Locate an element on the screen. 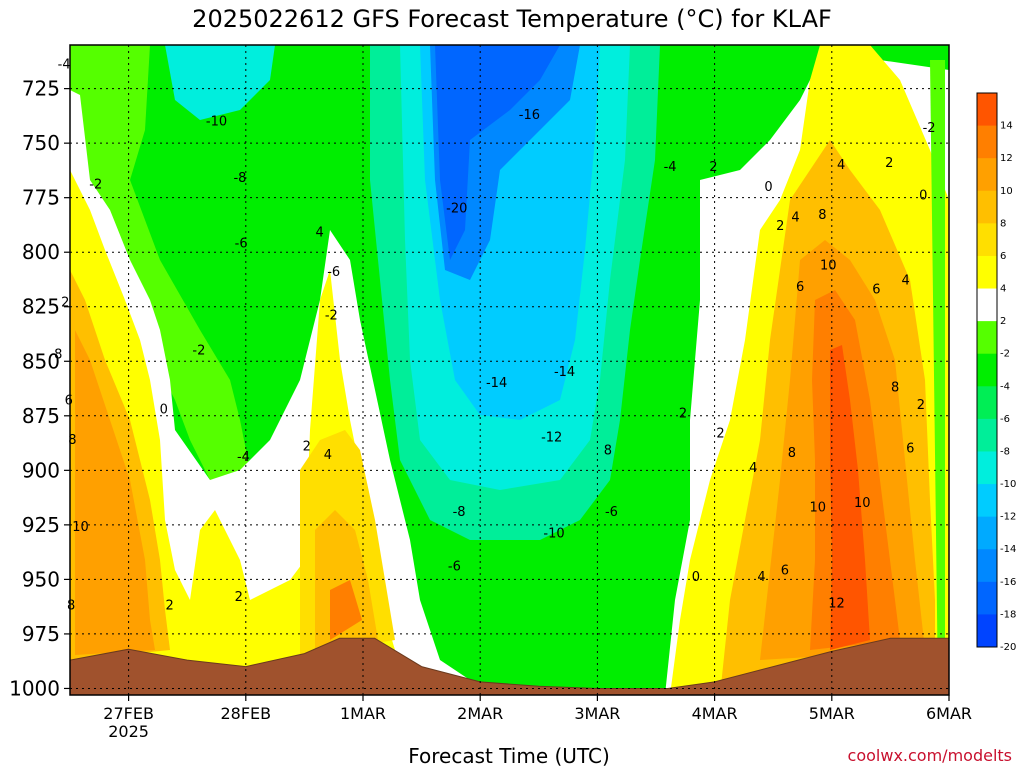 This screenshot has width=1024, height=772. y-tick-label: 850 is located at coordinates (41, 361).